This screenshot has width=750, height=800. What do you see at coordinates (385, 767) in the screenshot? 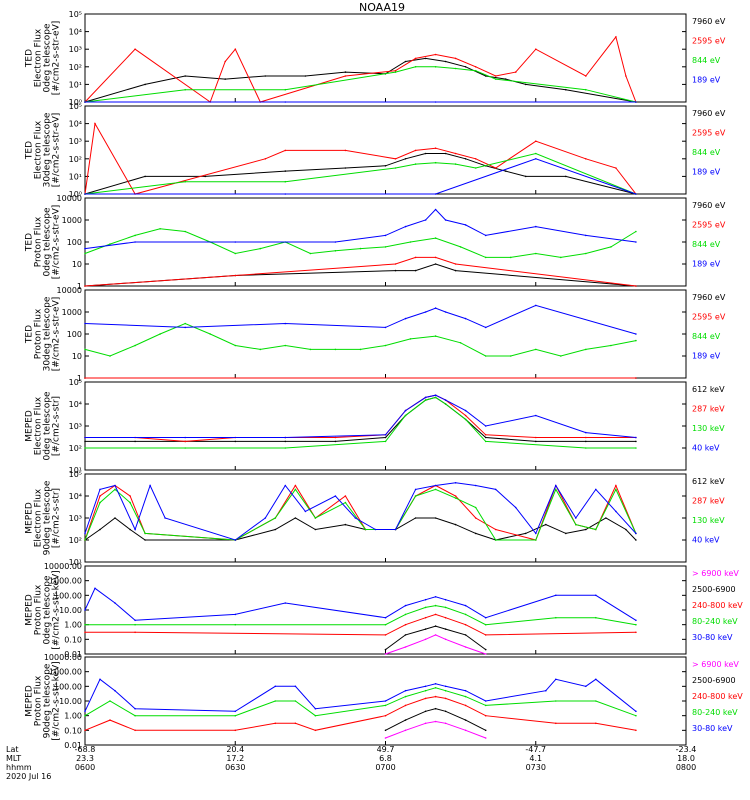
I see `x-tick-label-time: 0700` at bounding box center [385, 767].